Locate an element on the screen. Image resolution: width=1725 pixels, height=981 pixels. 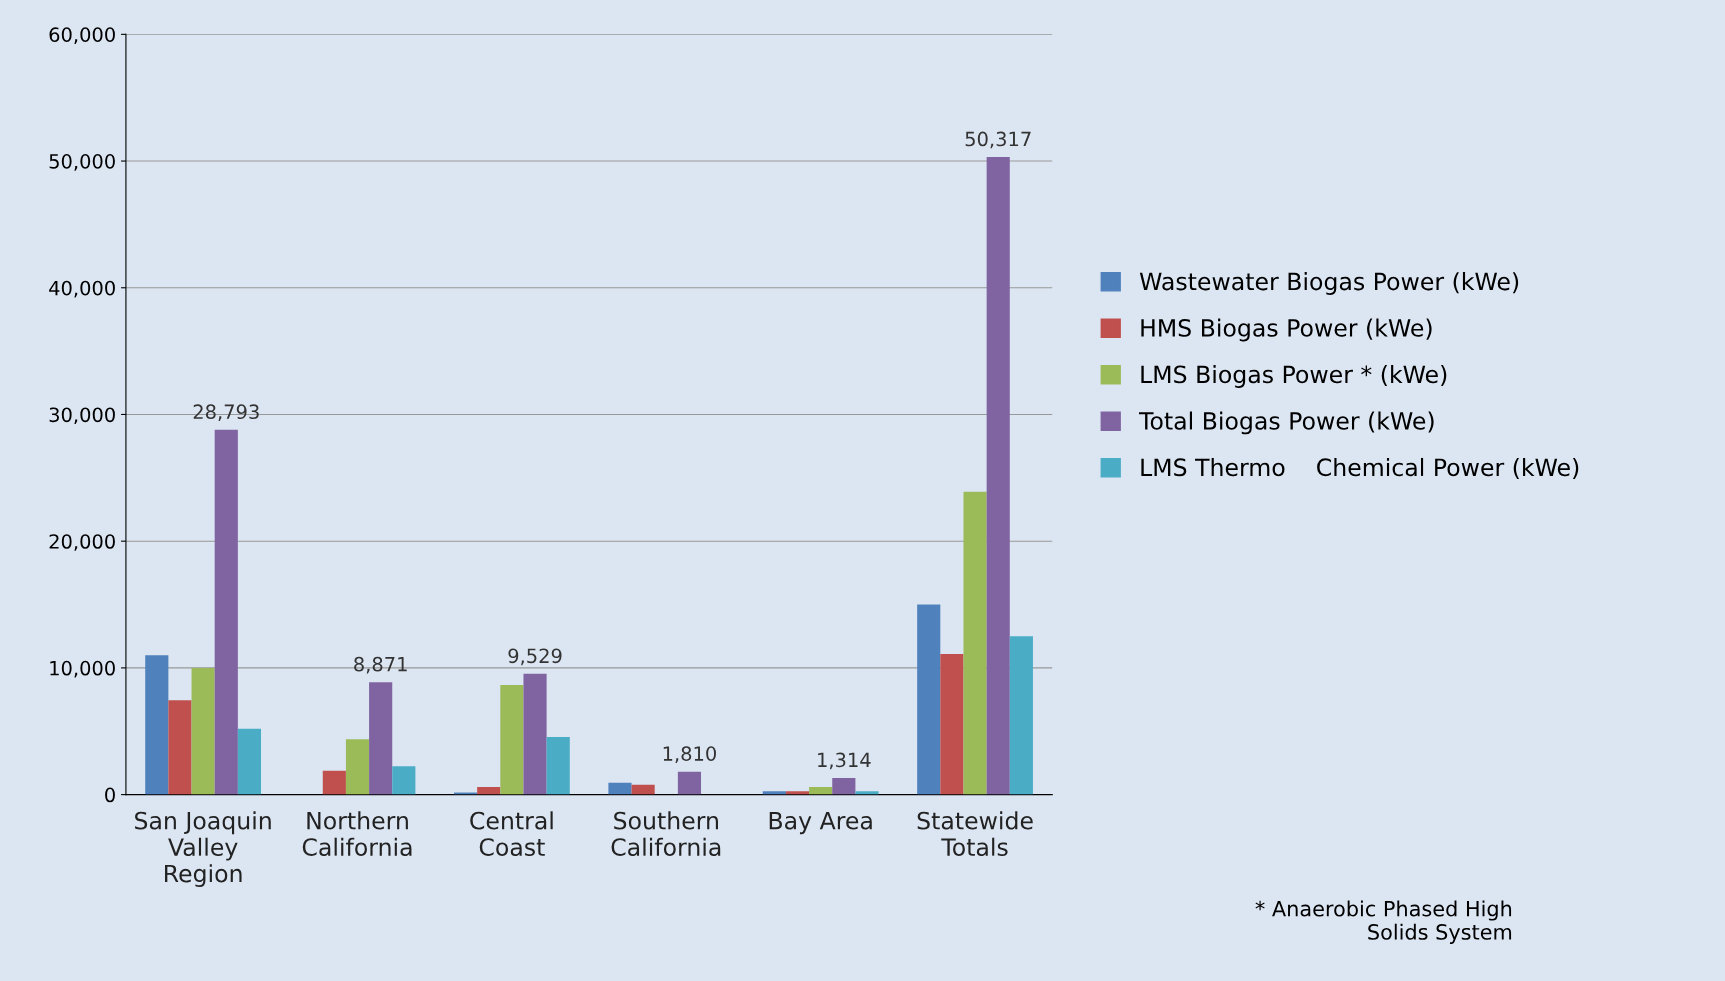
y-tick-label: 30,000 is located at coordinates (82, 416).